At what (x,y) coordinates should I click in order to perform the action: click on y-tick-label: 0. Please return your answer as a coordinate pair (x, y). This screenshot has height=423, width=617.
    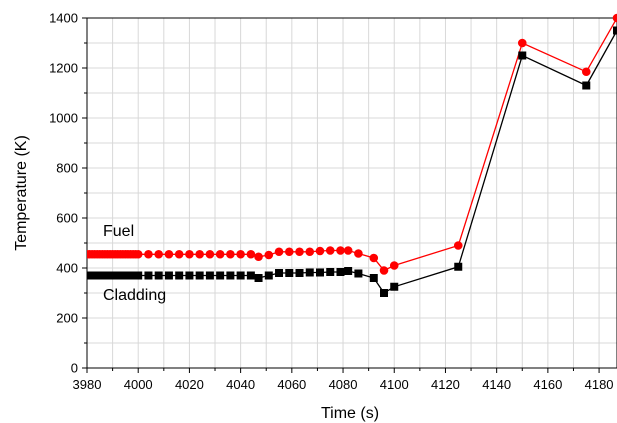
    Looking at the image, I should click on (74, 368).